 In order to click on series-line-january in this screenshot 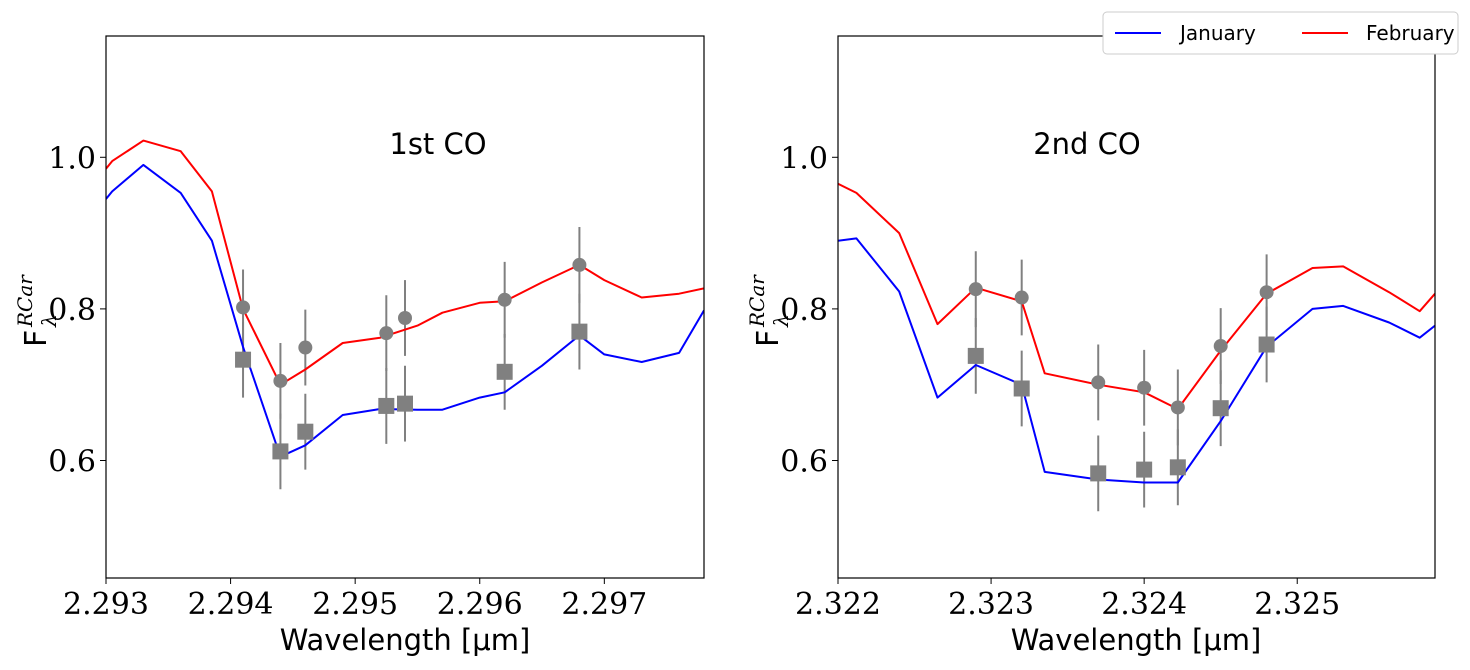, I will do `click(1136, 360)`.